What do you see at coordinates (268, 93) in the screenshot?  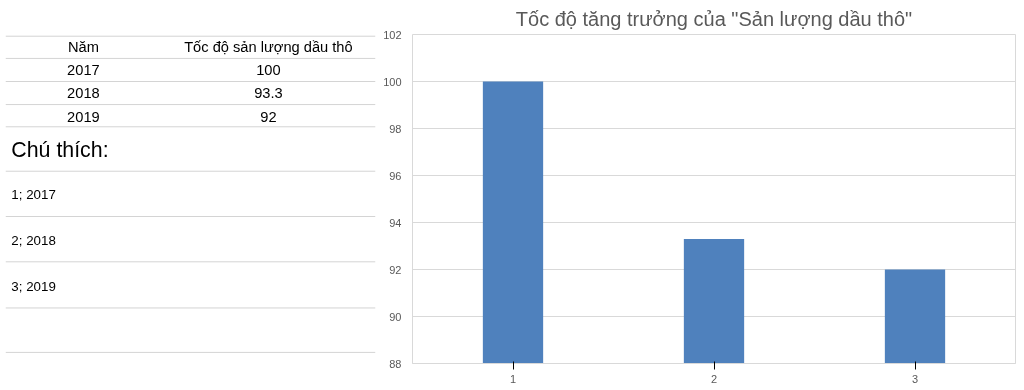 I see `text: 93.3` at bounding box center [268, 93].